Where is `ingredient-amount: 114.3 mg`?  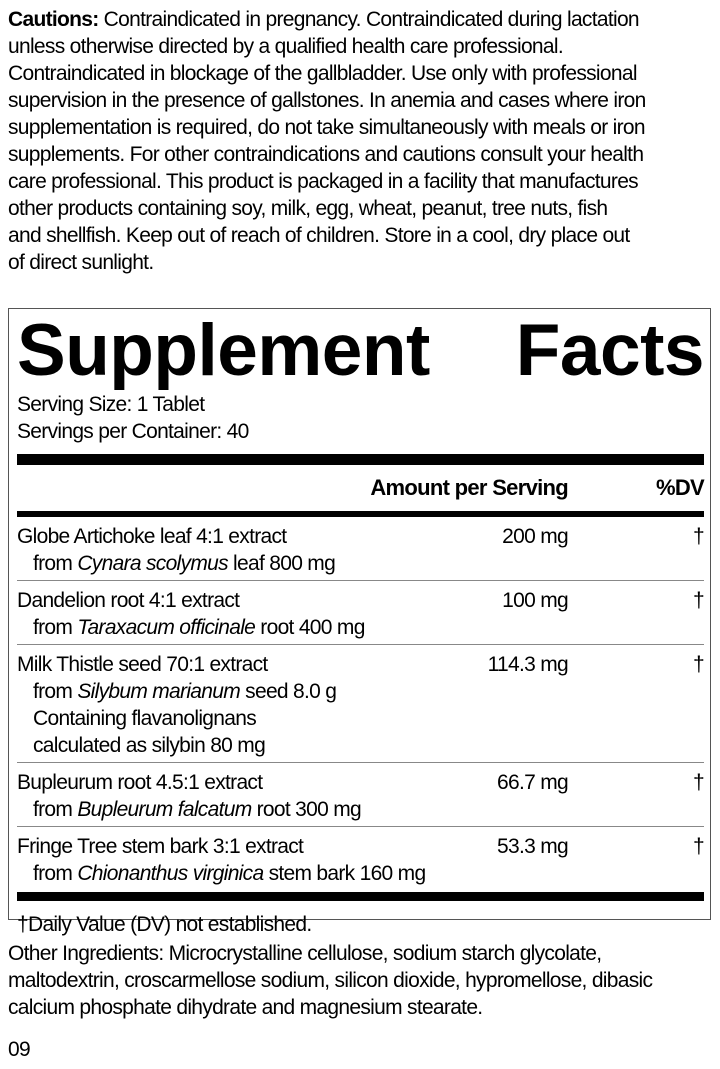
ingredient-amount: 114.3 mg is located at coordinates (528, 664).